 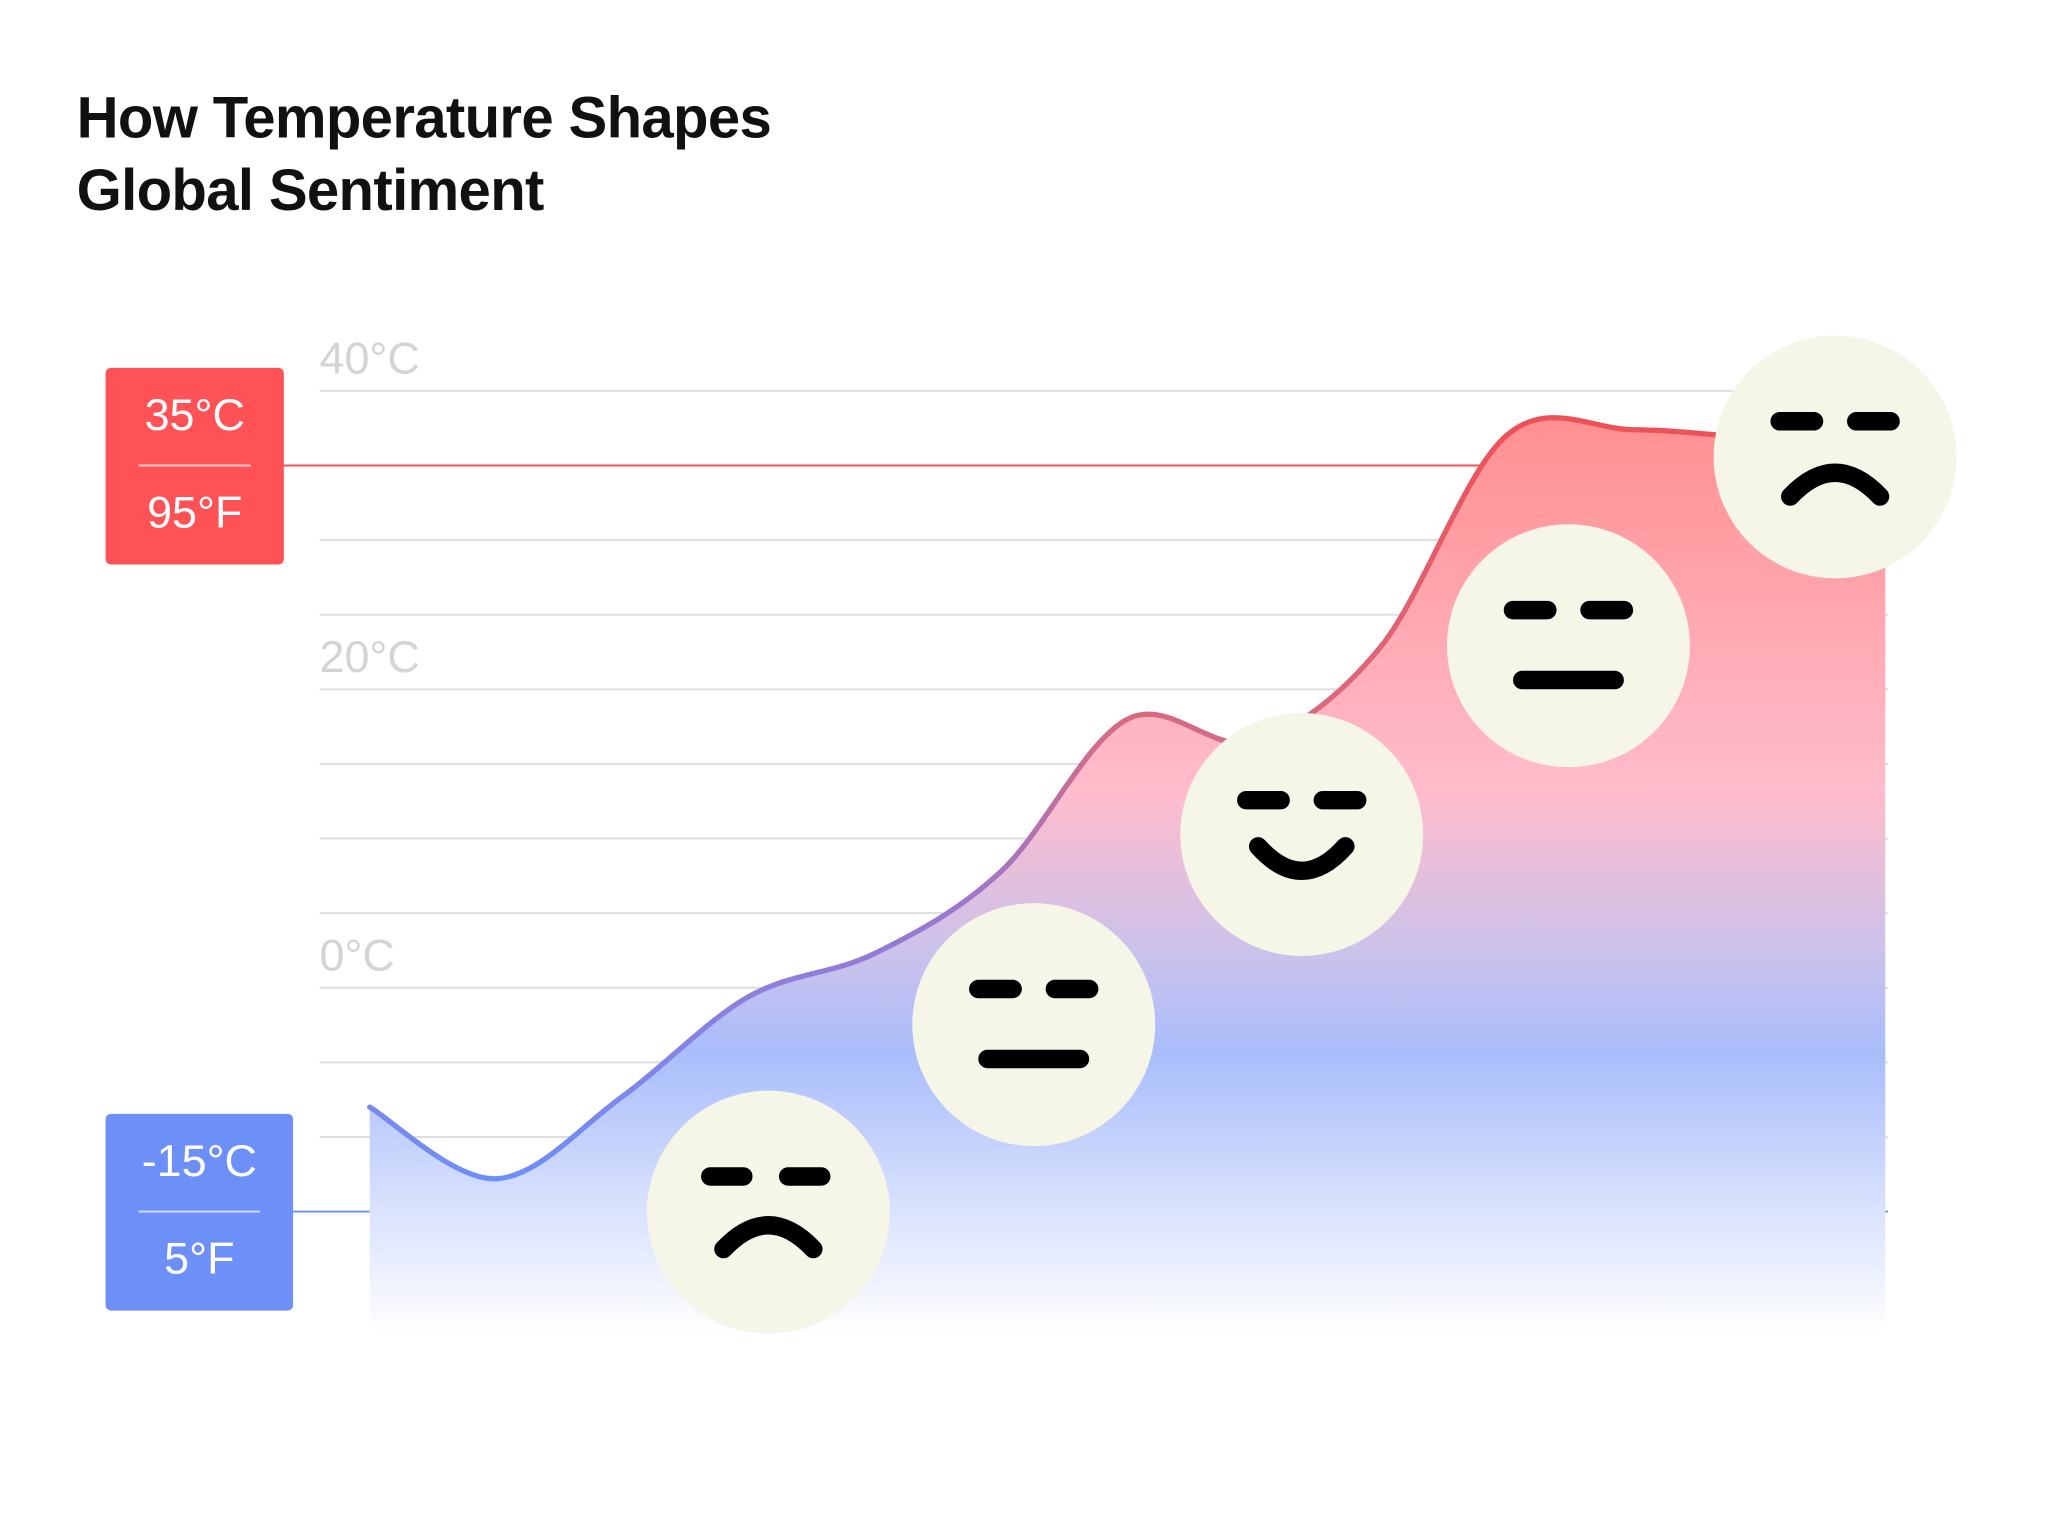 I want to click on y-tick-label: 0°C, so click(x=356, y=955).